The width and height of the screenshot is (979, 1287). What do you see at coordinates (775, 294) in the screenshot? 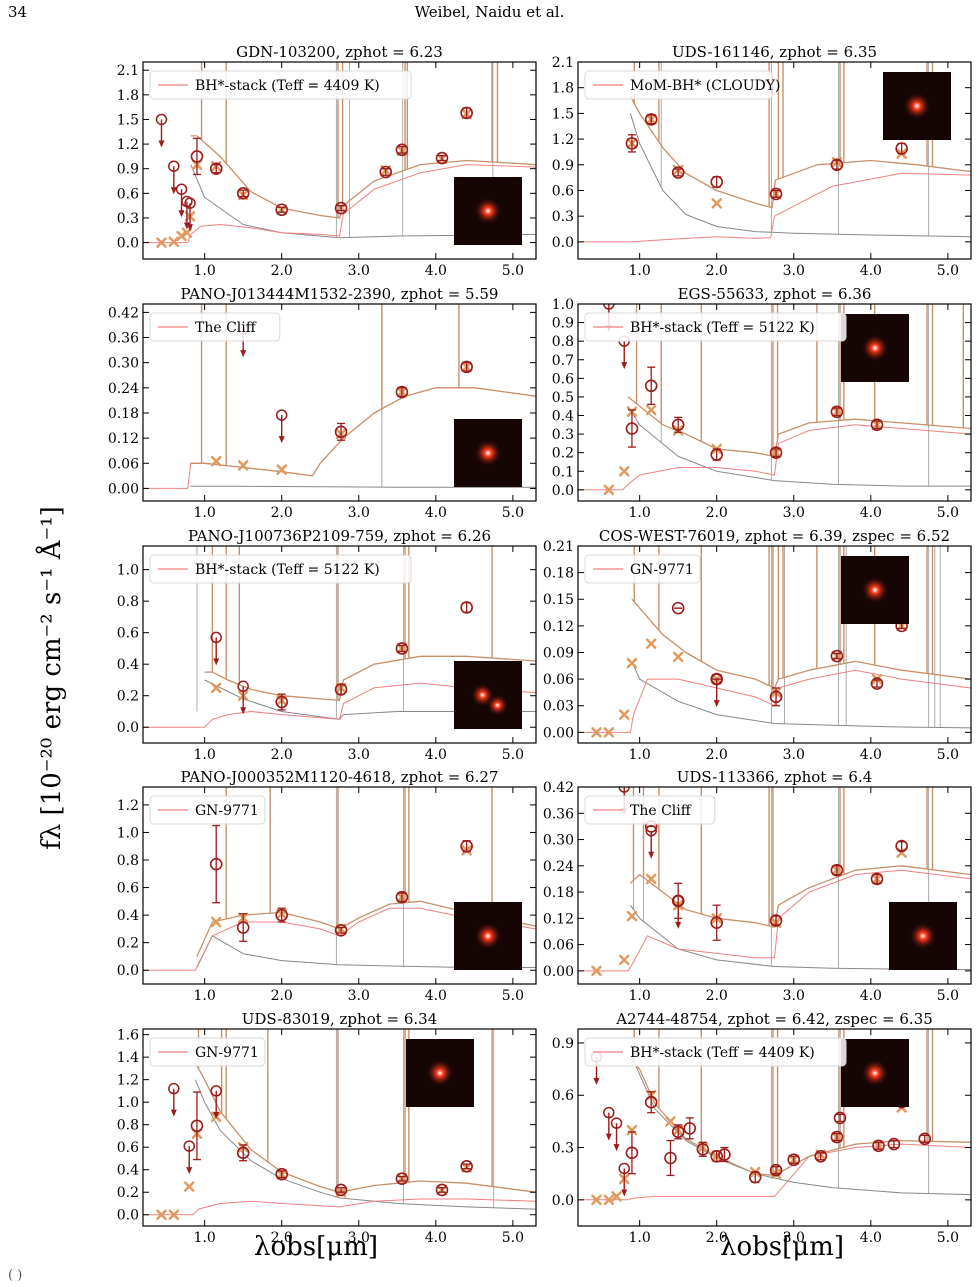
I see `panel-title: EGS-55633, zphot = 6.36` at bounding box center [775, 294].